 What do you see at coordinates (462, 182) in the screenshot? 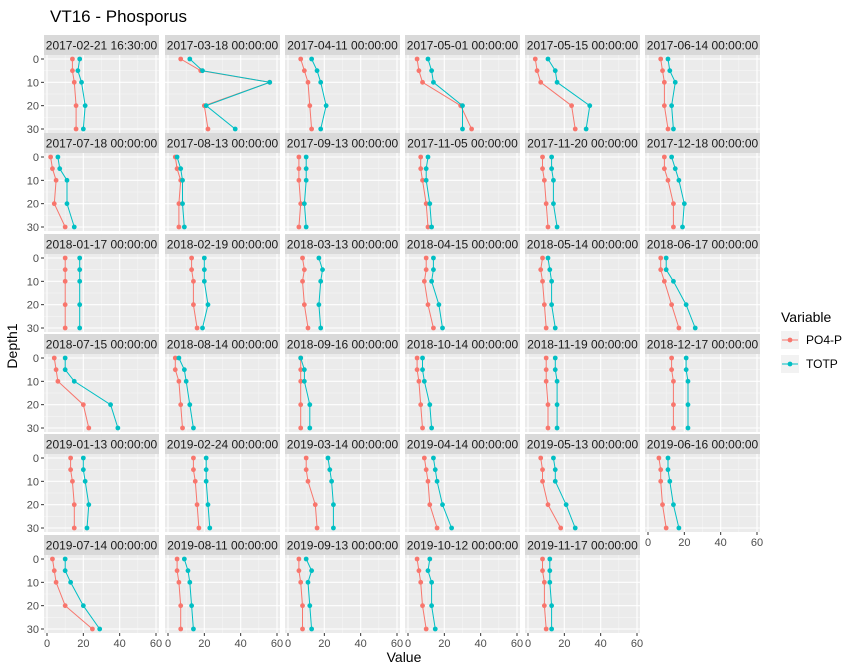
I see `facet-panel: 2017-11-05 00:00:00` at bounding box center [462, 182].